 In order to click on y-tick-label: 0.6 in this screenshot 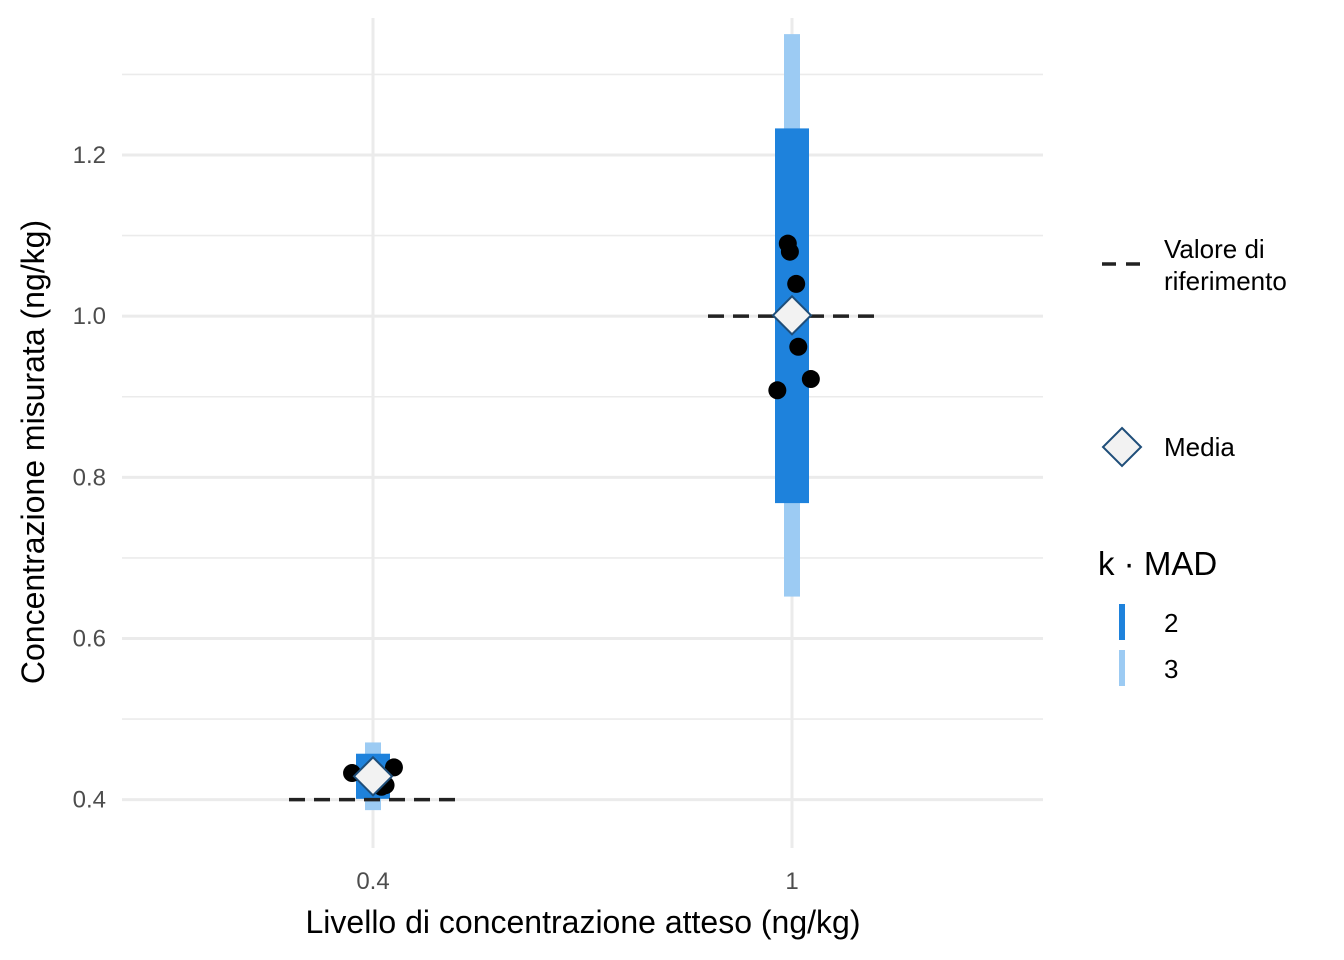, I will do `click(89, 638)`.